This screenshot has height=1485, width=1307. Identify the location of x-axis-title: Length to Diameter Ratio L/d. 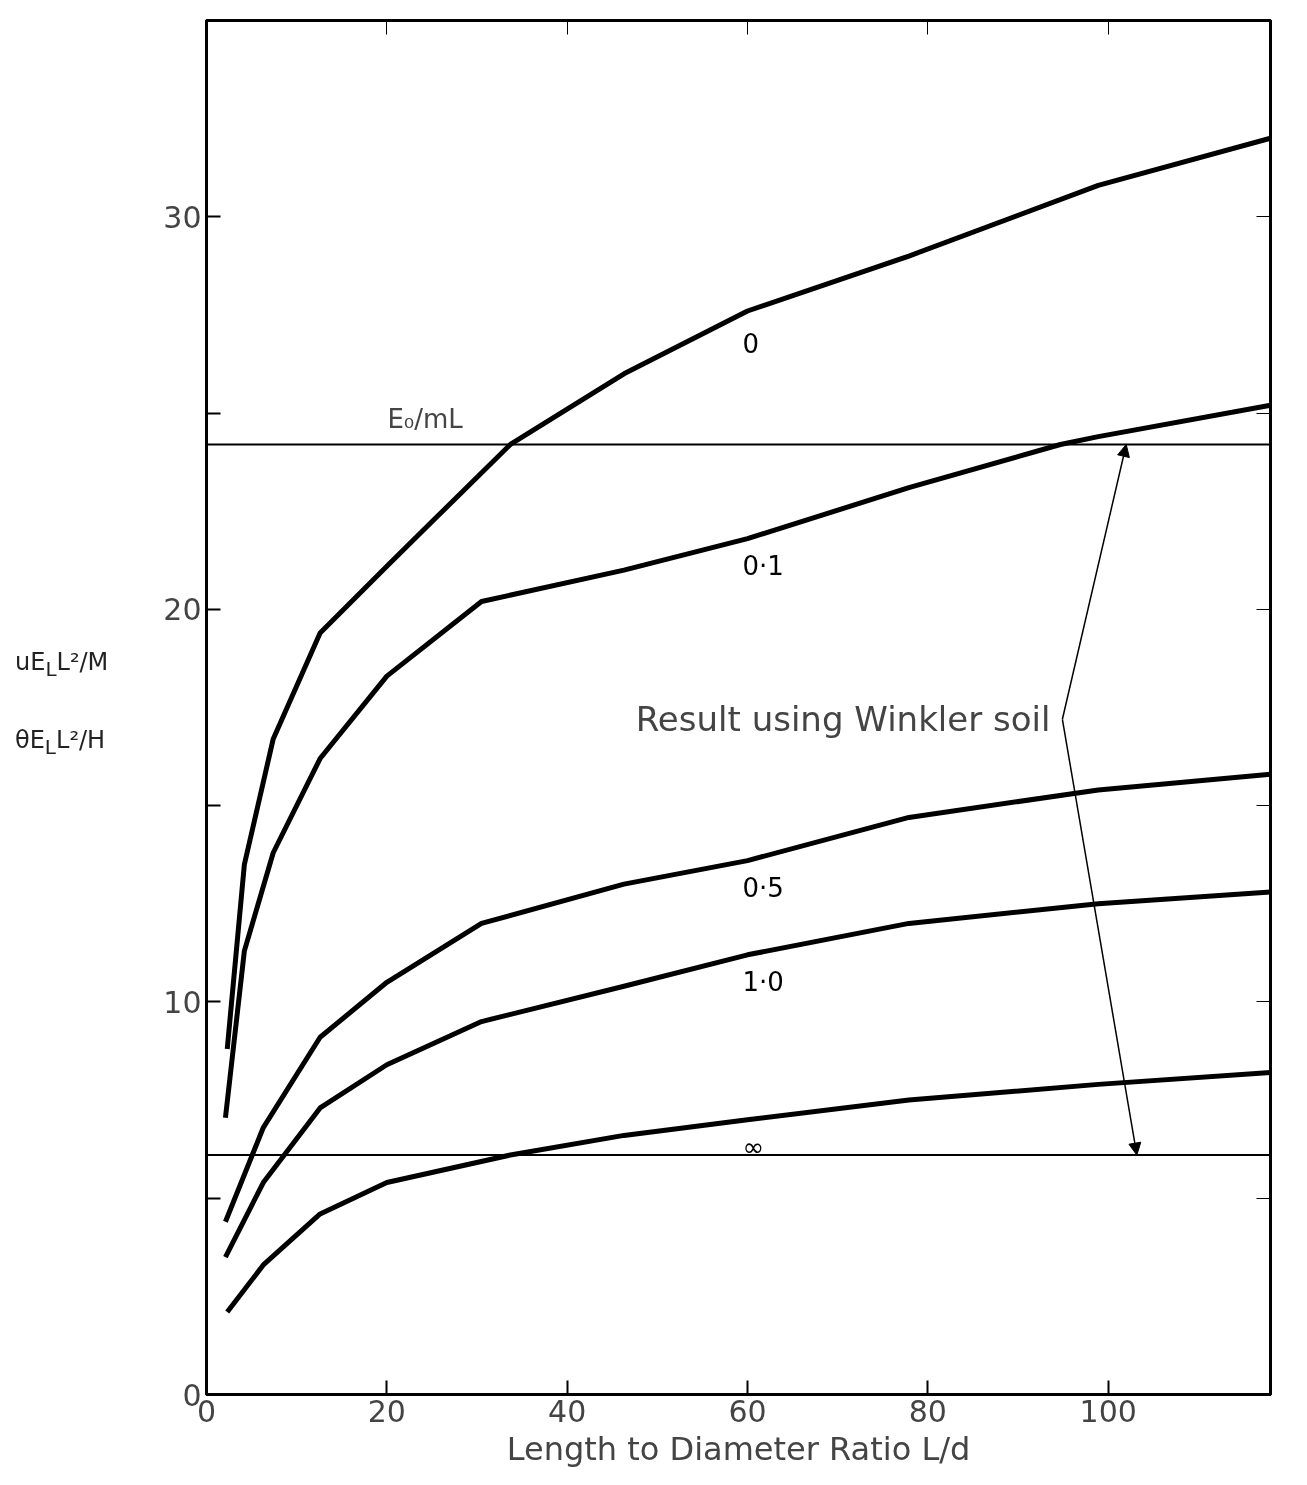
(738, 1448).